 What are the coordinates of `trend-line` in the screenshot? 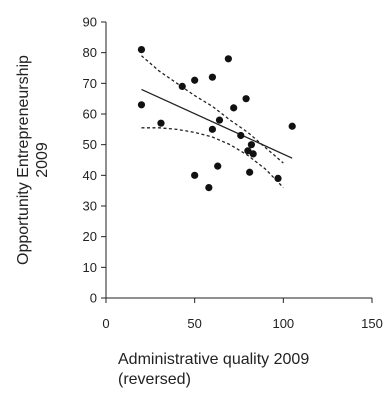 It's located at (217, 123).